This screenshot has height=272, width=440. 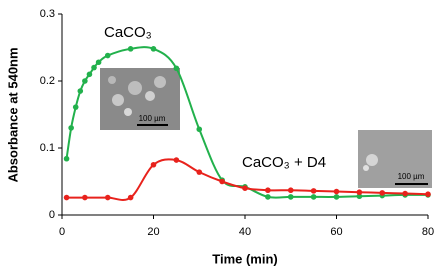 I want to click on x-tick-label: 20, so click(x=153, y=232).